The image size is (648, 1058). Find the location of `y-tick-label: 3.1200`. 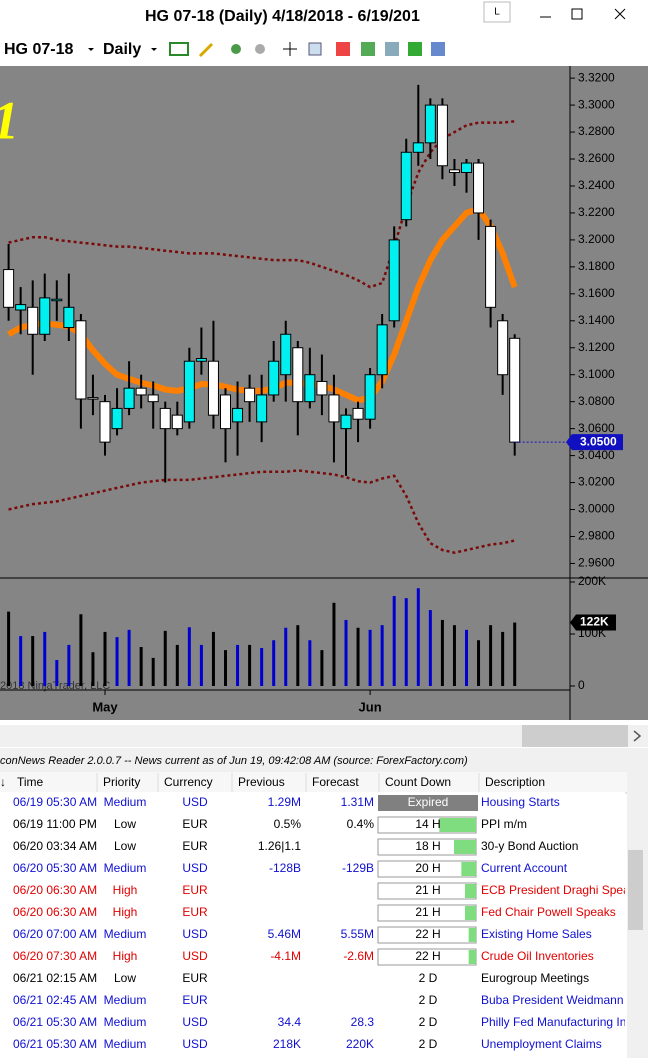

y-tick-label: 3.1200 is located at coordinates (596, 347).